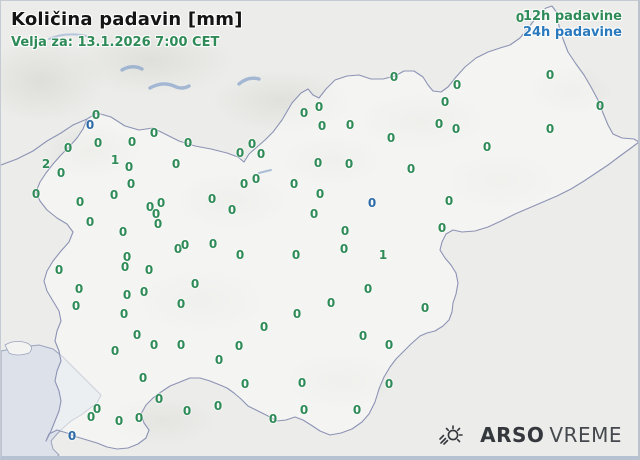  Describe the element at coordinates (44, 142) in the screenshot. I see `italy-austria-border-line` at that location.